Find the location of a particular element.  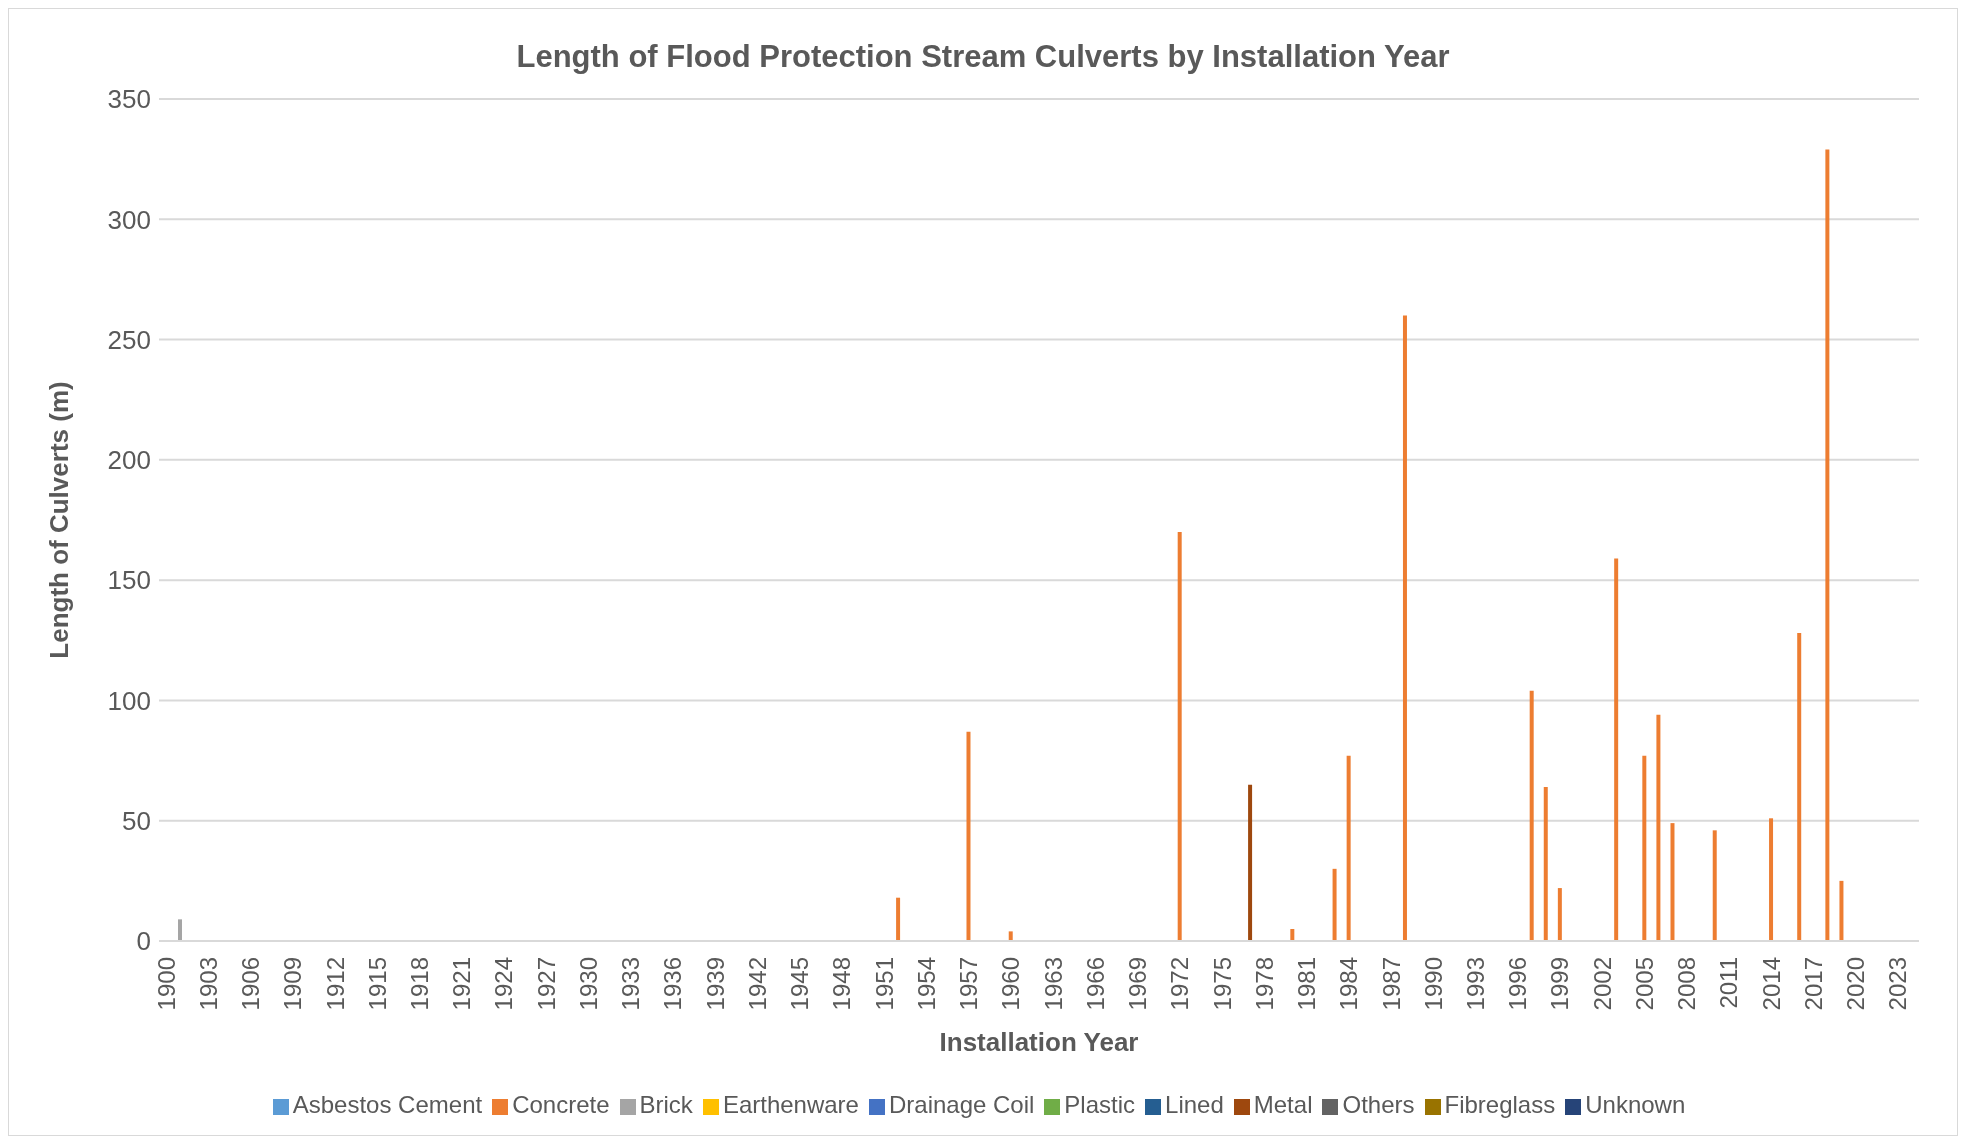

y-tick-label: 150 is located at coordinates (129, 580).